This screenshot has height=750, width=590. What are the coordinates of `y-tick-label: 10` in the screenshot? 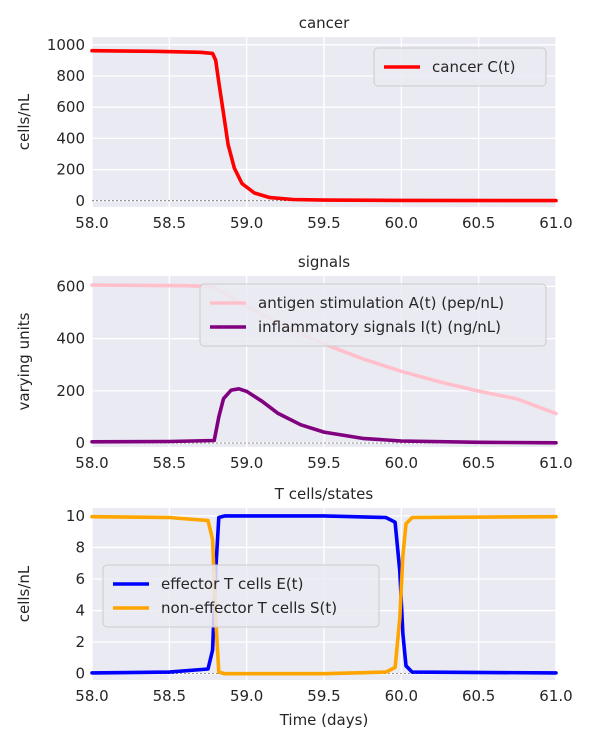 It's located at (75, 516).